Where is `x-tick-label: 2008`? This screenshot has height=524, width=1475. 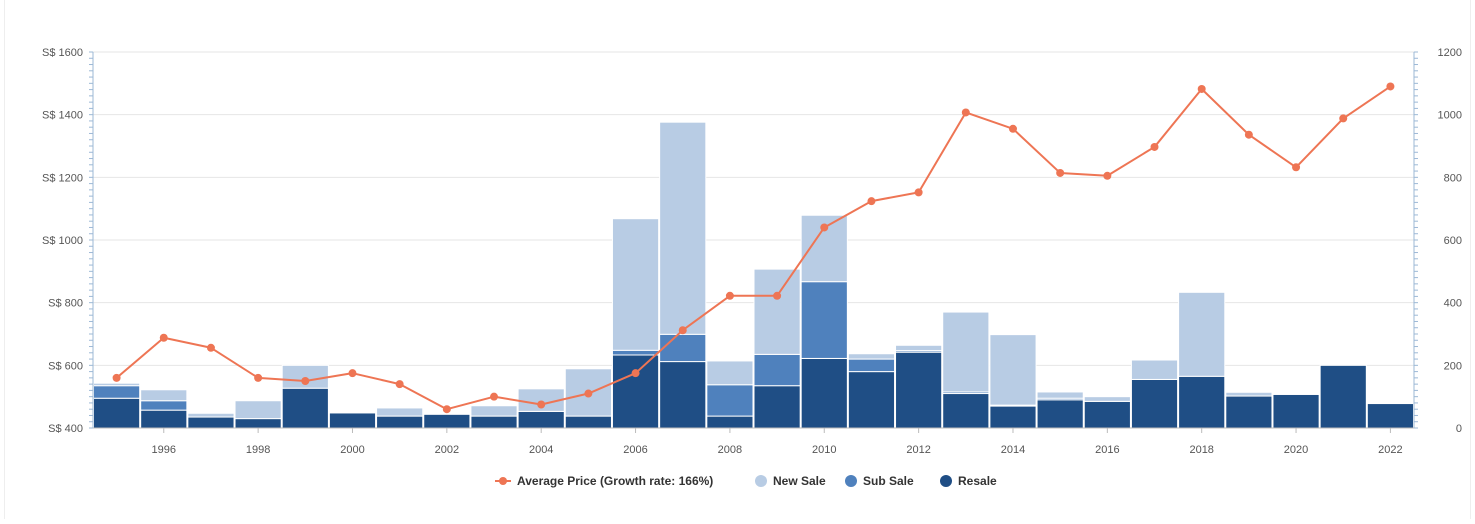
x-tick-label: 2008 is located at coordinates (730, 450).